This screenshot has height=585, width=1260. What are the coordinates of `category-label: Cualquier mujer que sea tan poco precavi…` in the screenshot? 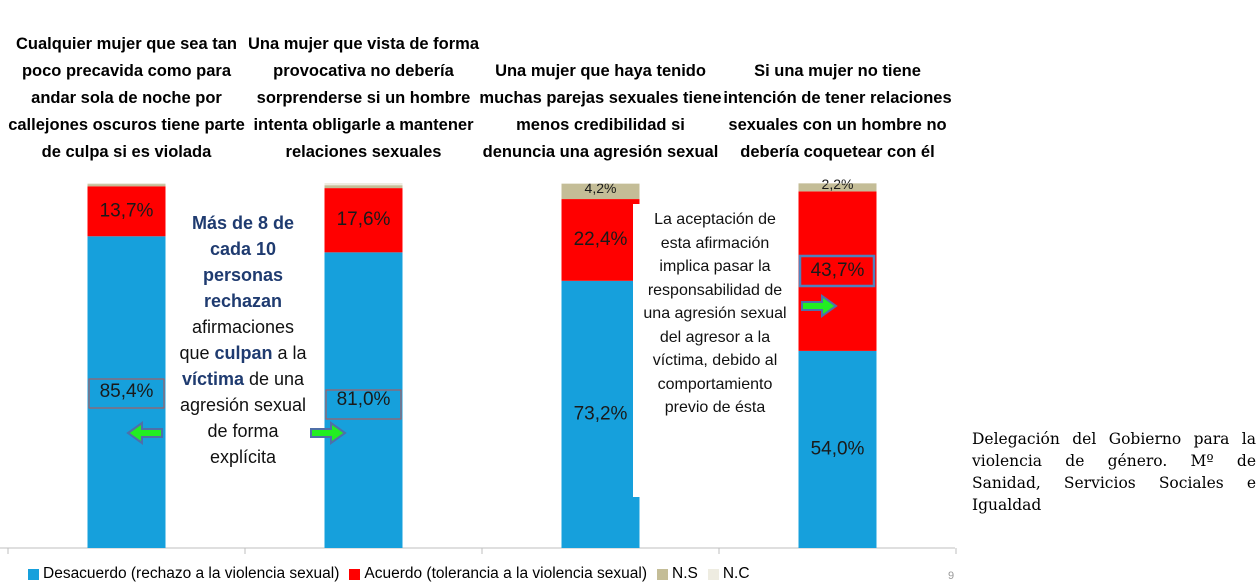 It's located at (126, 98).